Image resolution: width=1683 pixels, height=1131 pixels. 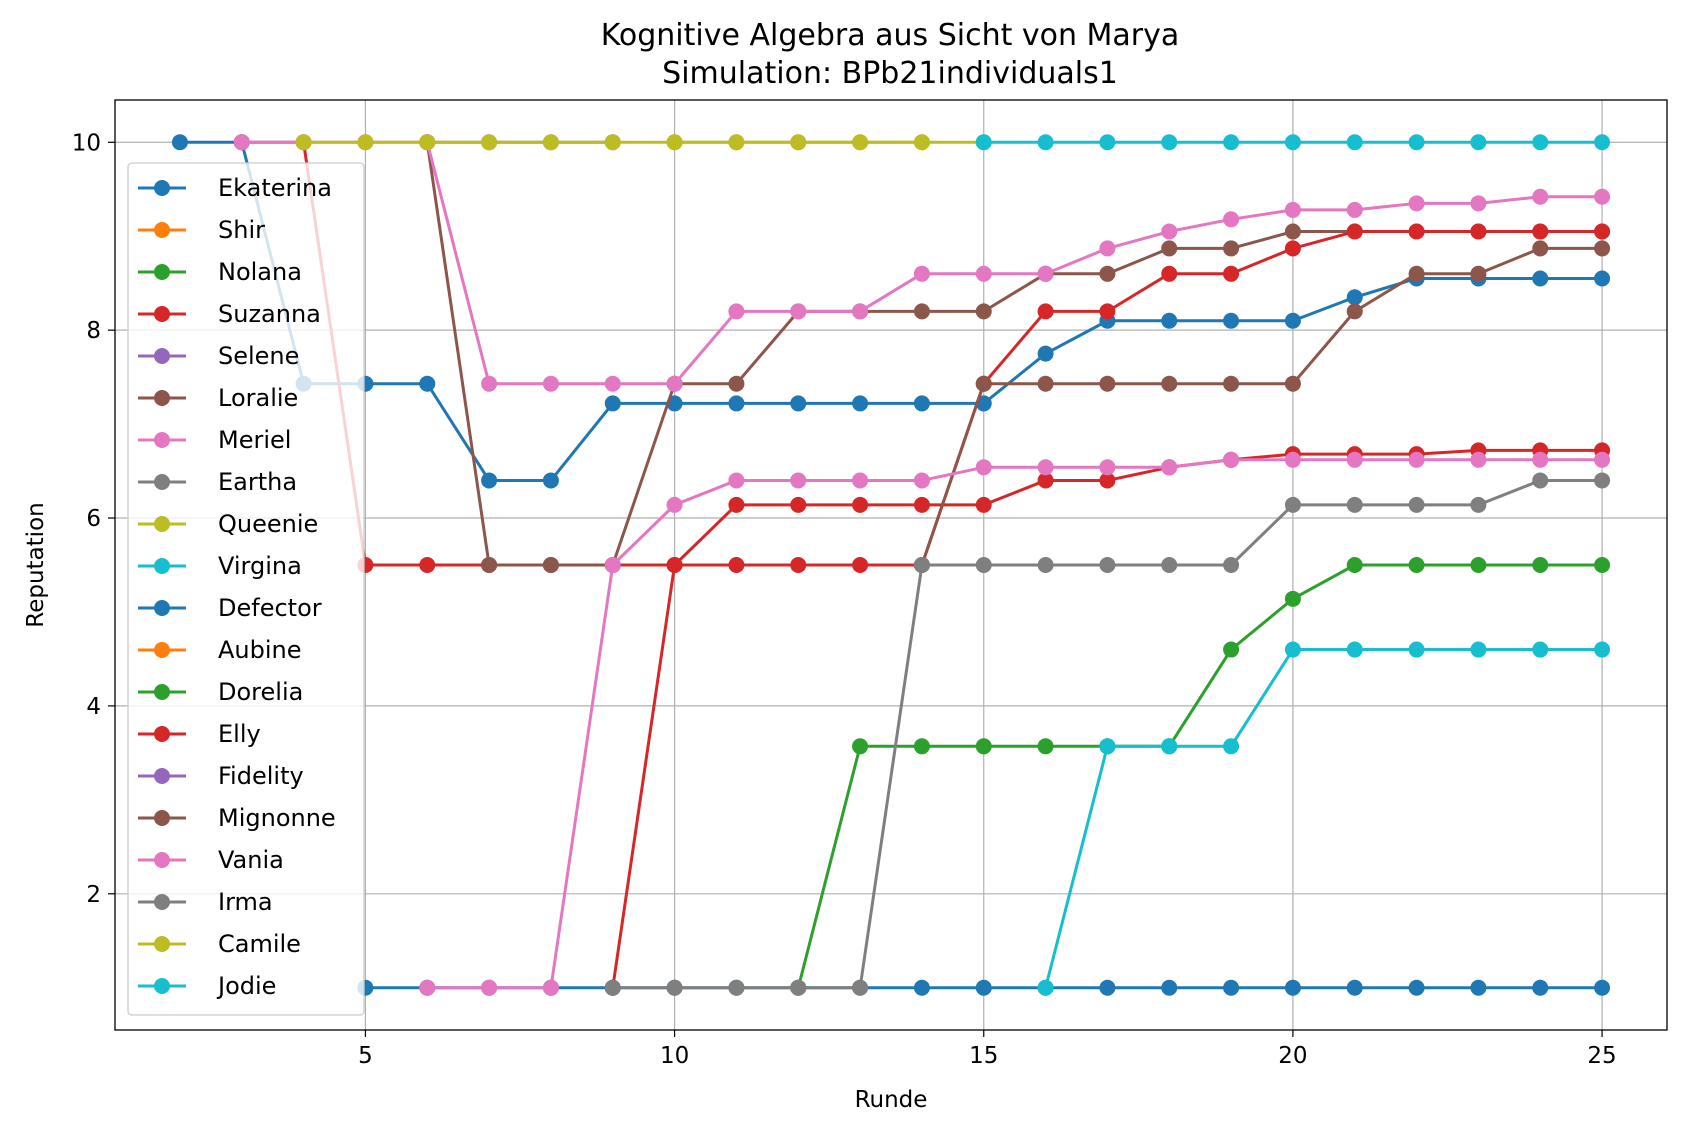 What do you see at coordinates (259, 944) in the screenshot?
I see `legend-label: Camile` at bounding box center [259, 944].